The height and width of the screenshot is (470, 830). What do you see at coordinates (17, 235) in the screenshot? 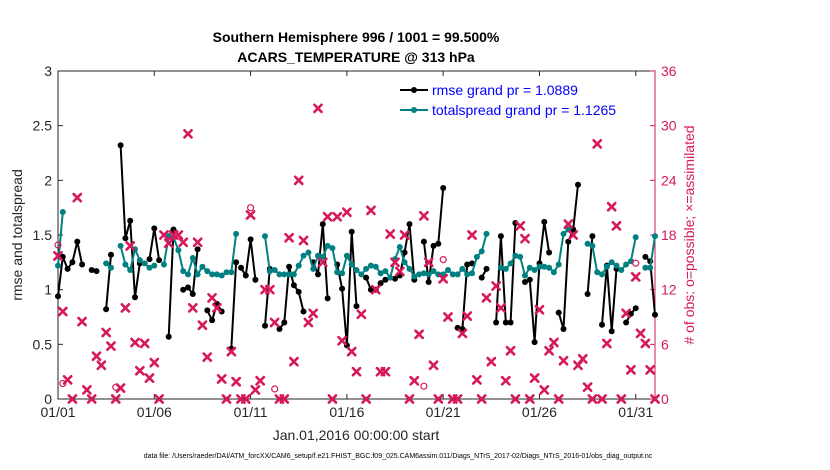
I see `y-axis-label-left: rmse and totalspread` at bounding box center [17, 235].